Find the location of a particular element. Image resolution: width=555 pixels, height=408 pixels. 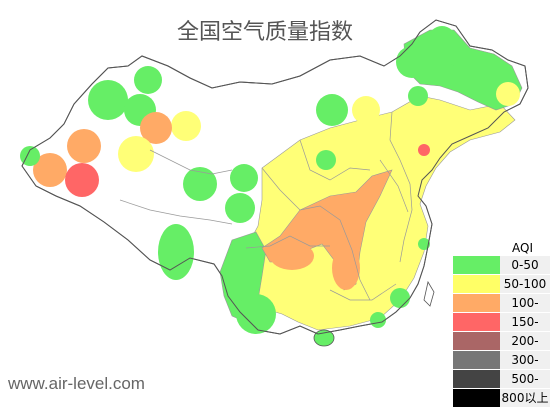

legend-item: 50-100 is located at coordinates (501, 284).